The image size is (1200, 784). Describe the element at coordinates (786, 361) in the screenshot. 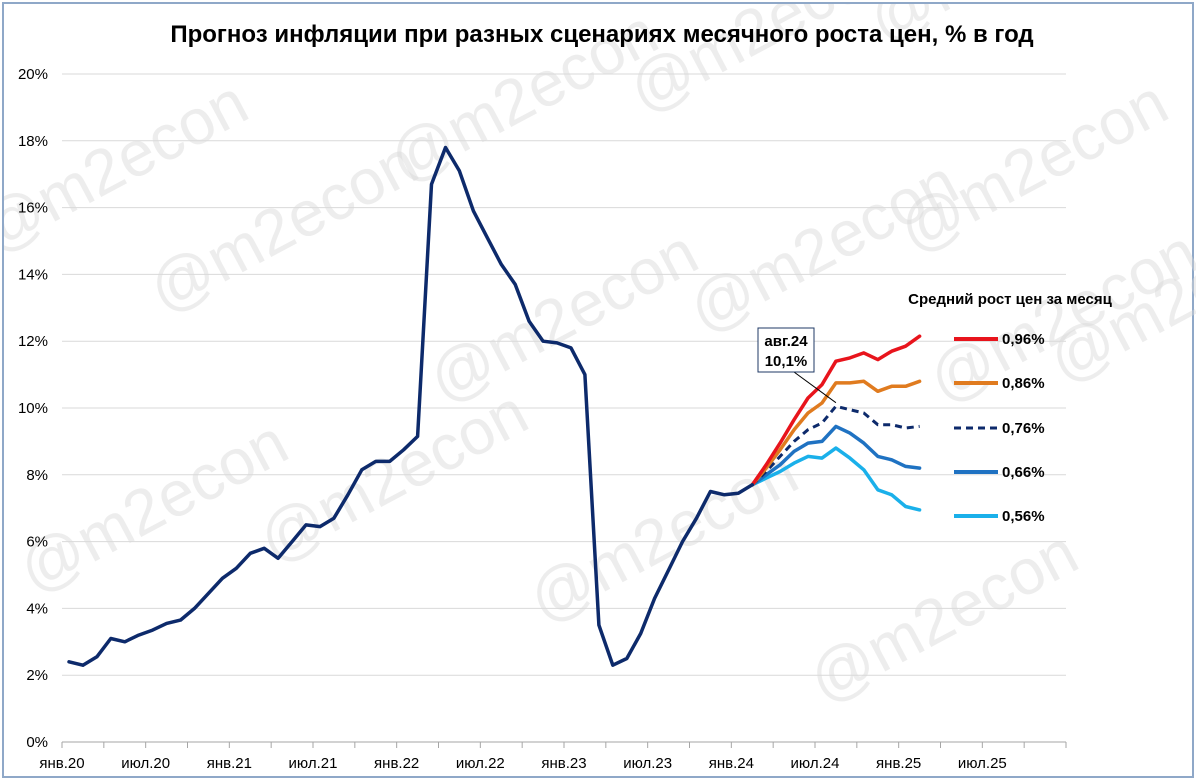

I see `callout-value: 10,1%` at that location.